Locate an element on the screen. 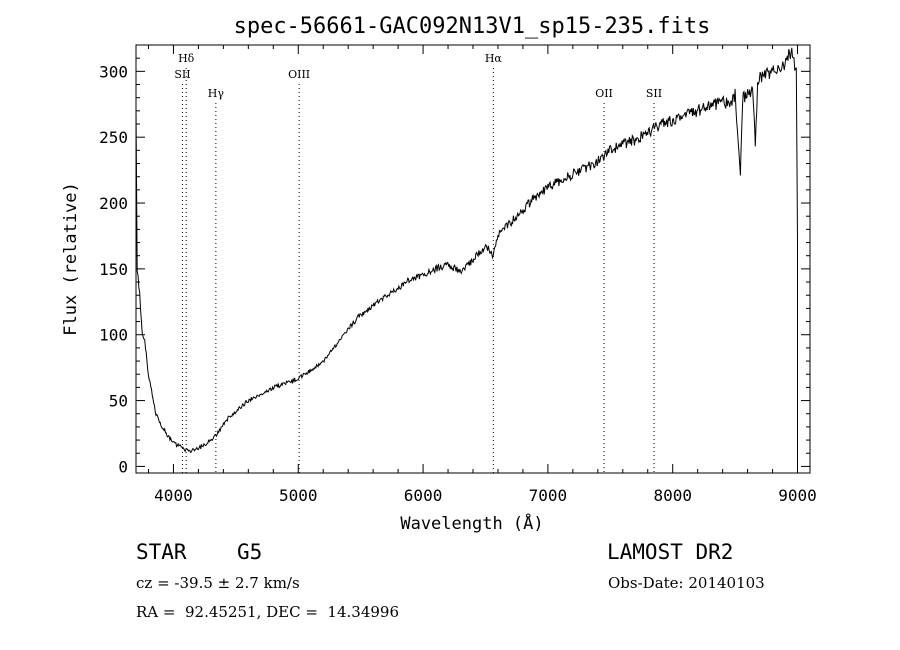  x-tick-label: 7000 is located at coordinates (548, 495).